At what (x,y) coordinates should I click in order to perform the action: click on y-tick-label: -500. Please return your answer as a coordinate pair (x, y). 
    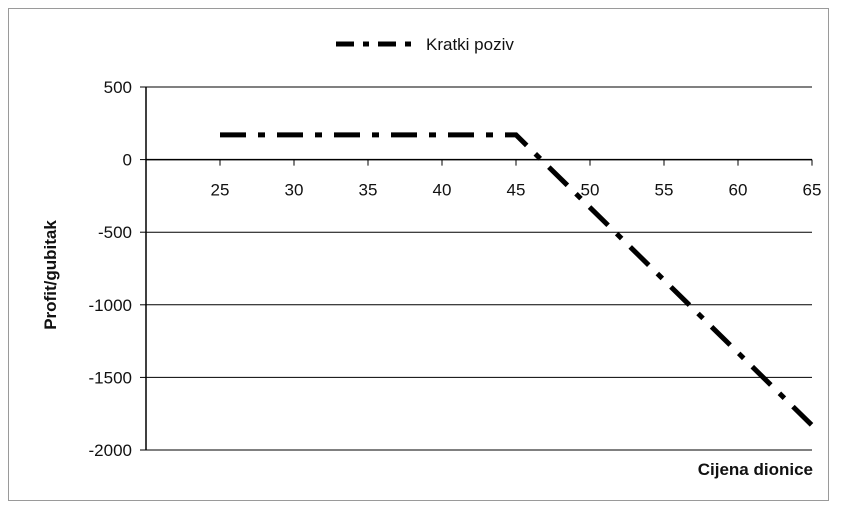
    Looking at the image, I should click on (115, 232).